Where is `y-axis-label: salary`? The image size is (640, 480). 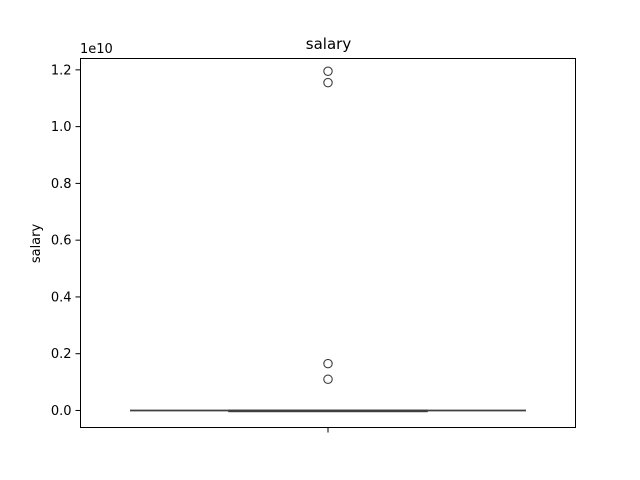 y-axis-label: salary is located at coordinates (36, 244).